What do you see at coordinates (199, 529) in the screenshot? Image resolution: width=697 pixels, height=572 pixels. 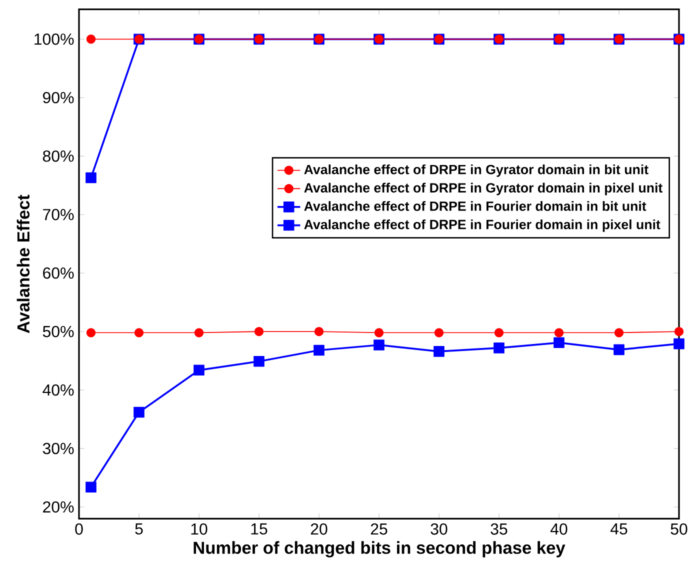 I see `x-tick-label: 10` at bounding box center [199, 529].